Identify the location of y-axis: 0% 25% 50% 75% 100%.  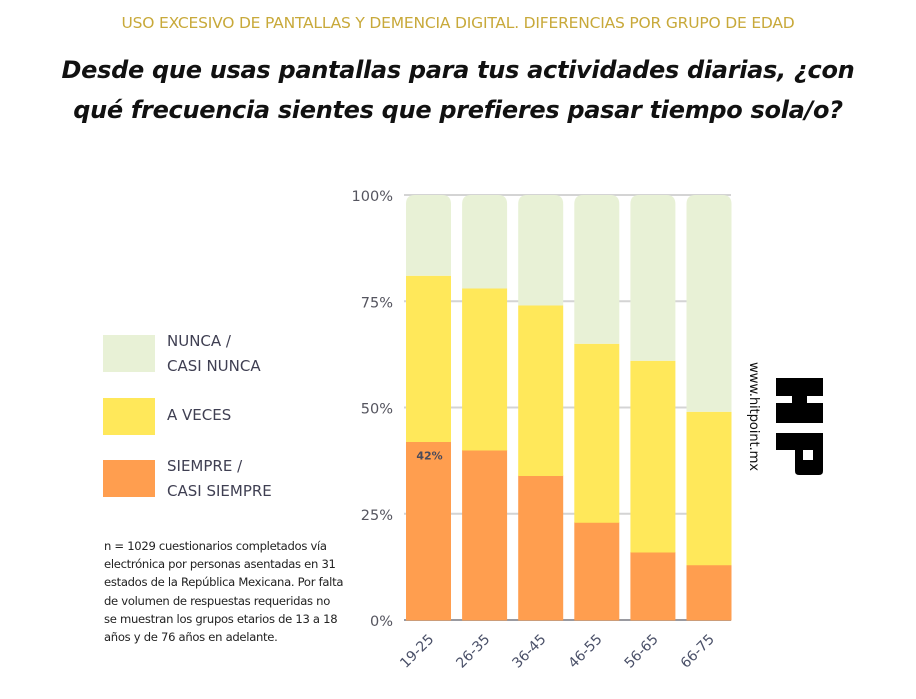
(372, 409).